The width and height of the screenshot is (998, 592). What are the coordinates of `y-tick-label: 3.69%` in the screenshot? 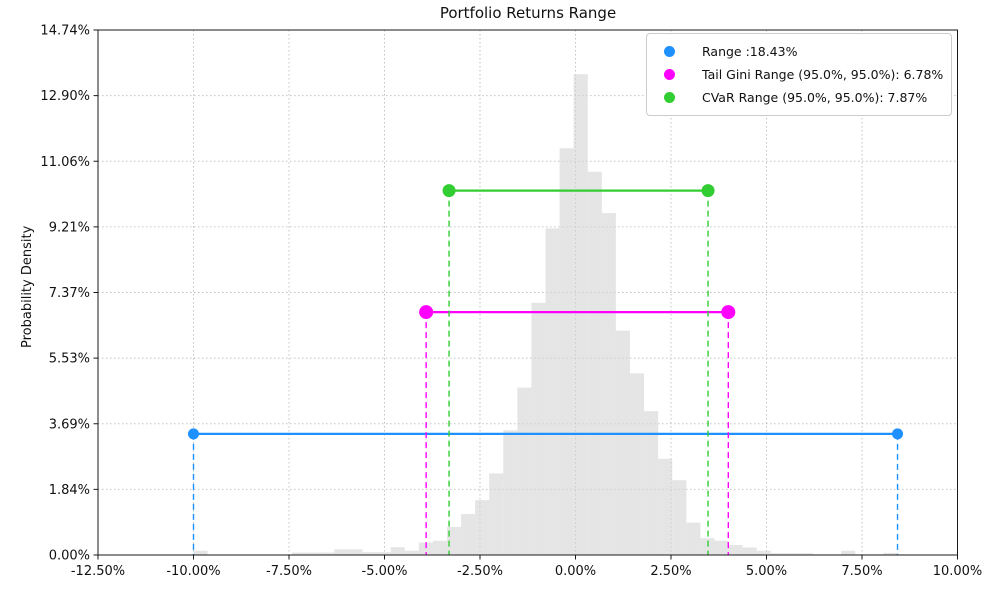 It's located at (69, 424).